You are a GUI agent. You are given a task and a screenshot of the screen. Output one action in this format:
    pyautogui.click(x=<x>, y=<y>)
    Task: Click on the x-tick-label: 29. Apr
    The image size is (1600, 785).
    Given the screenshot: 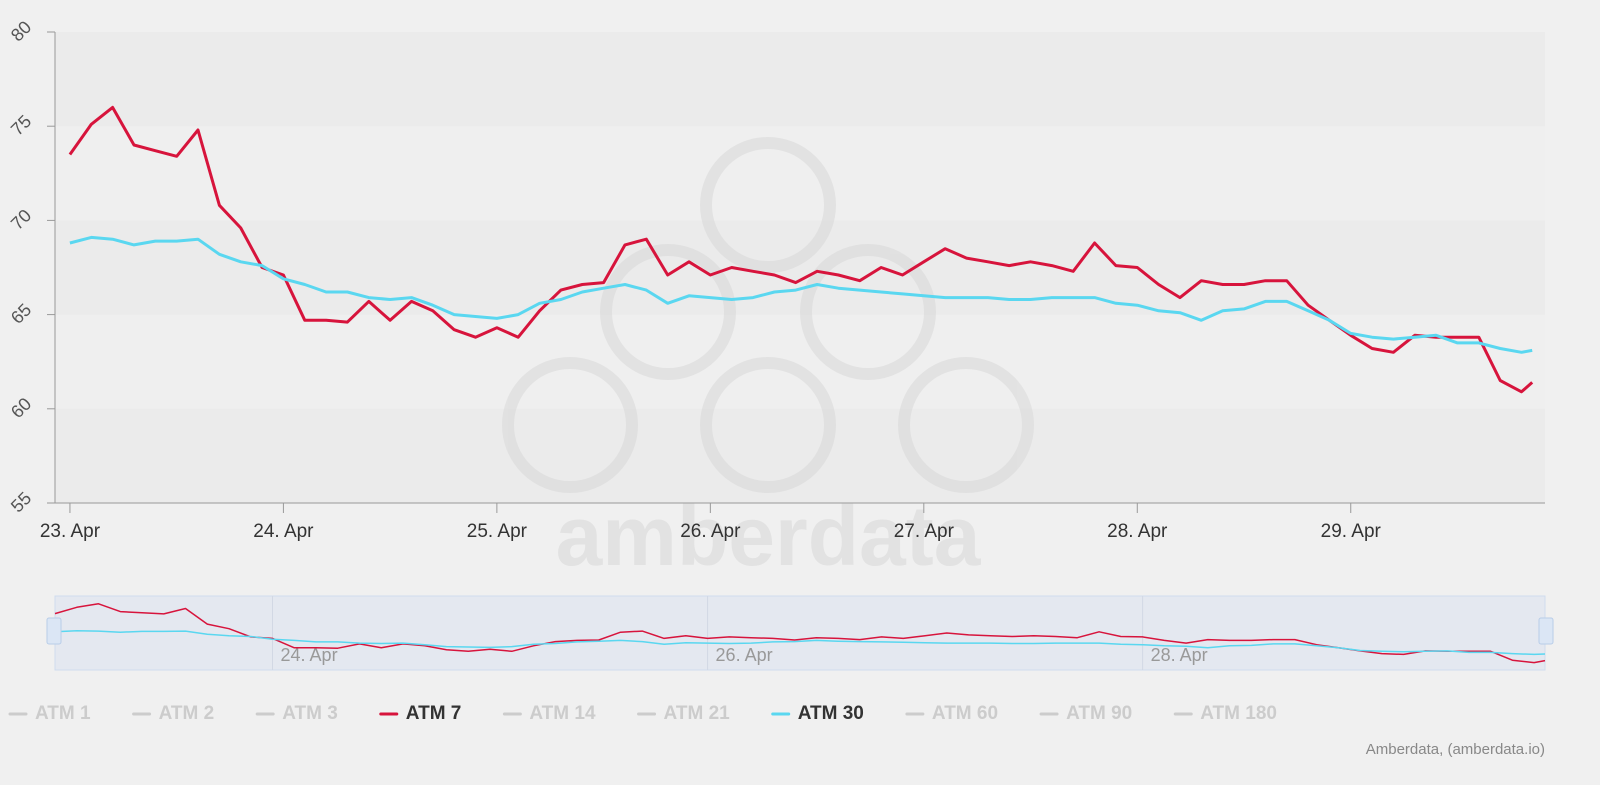 What is the action you would take?
    pyautogui.click(x=1351, y=531)
    